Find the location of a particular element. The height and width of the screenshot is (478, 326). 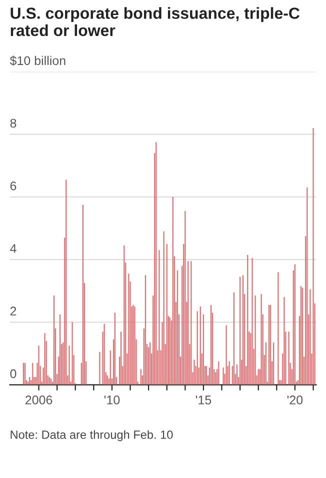

y-tick-label: $10 billion is located at coordinates (38, 61).